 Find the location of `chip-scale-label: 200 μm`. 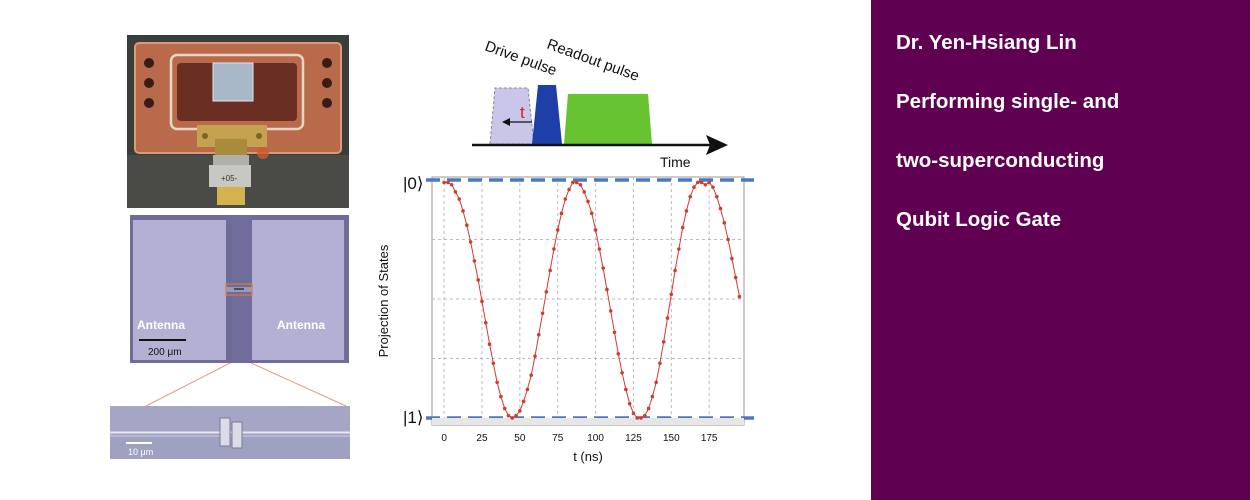

chip-scale-label: 200 μm is located at coordinates (165, 352).